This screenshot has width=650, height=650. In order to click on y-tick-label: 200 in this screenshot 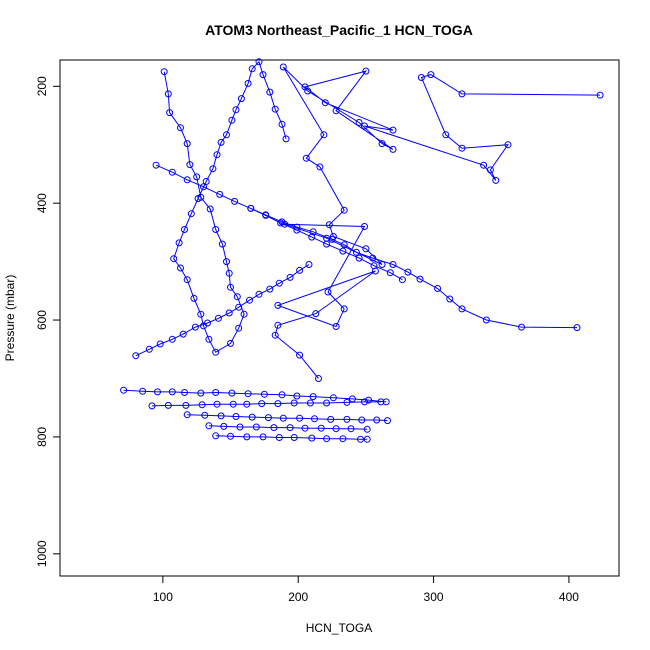, I will do `click(42, 86)`.